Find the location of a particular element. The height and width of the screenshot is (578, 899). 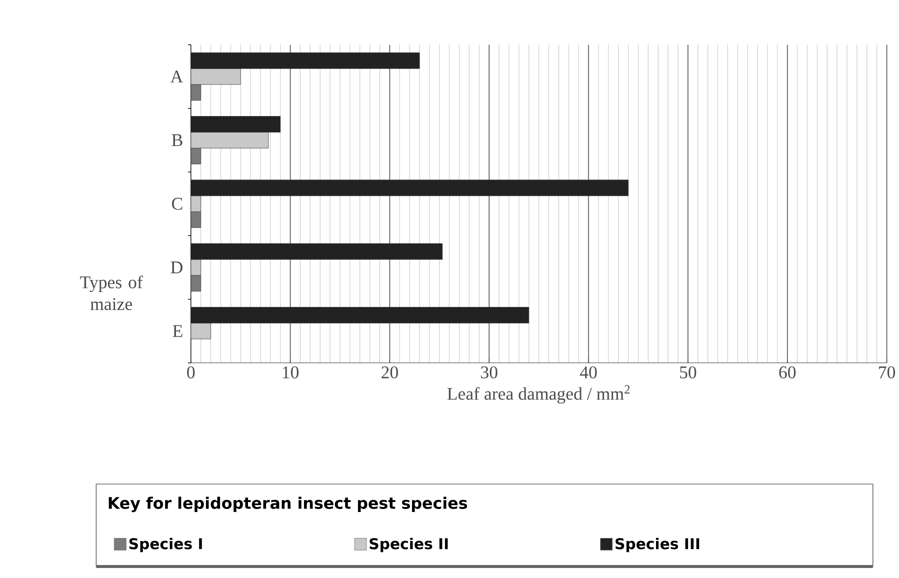

y-tick-label: A is located at coordinates (177, 76).